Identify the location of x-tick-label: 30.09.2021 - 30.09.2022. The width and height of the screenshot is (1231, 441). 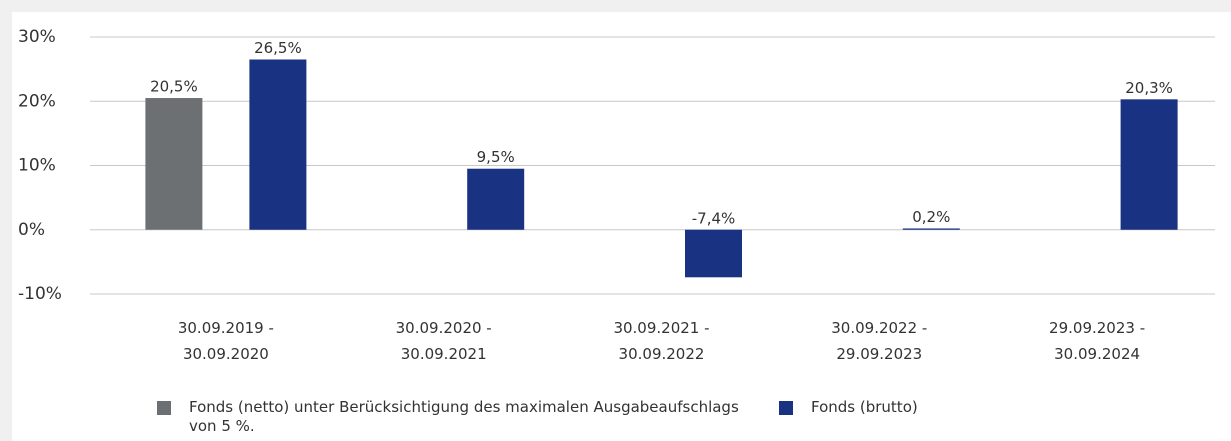
(661, 341).